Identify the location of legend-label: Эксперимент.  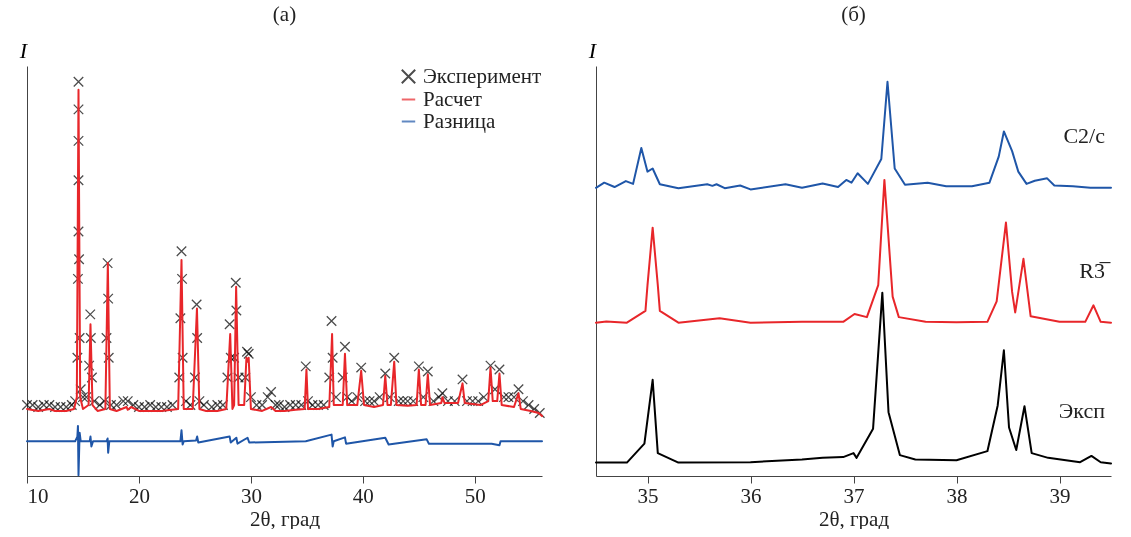
(482, 75).